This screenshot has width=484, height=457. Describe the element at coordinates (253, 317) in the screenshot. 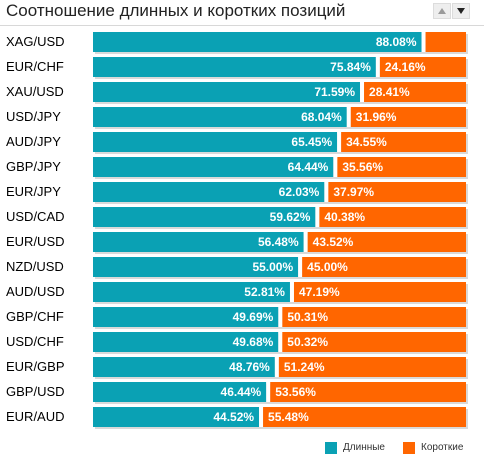

I see `data-label-long: 49.69%` at that location.